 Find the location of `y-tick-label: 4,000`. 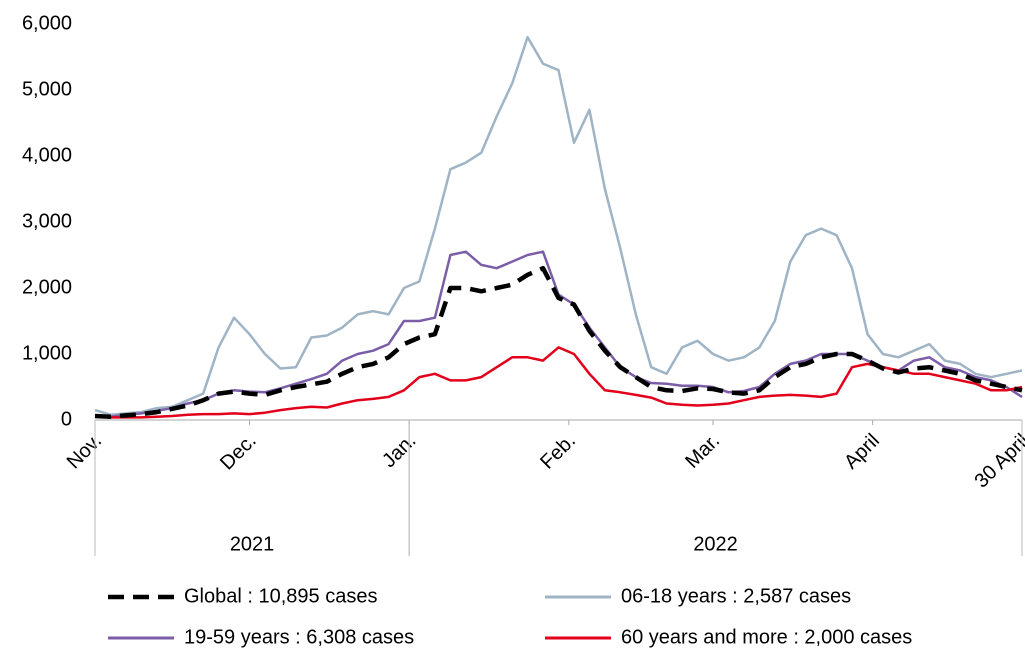

y-tick-label: 4,000 is located at coordinates (47, 155).